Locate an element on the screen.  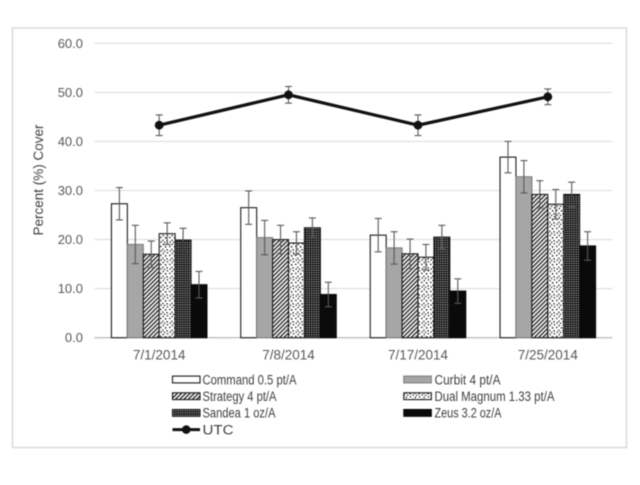
svg-text: Sandea 1 oz/A is located at coordinates (239, 413).